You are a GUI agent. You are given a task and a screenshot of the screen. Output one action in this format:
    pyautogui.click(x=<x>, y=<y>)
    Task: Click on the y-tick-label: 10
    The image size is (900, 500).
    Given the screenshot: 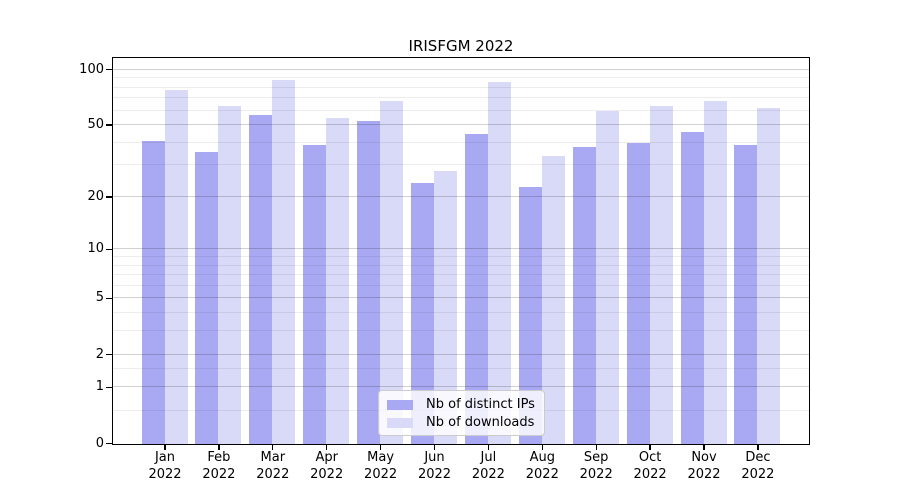 What is the action you would take?
    pyautogui.click(x=95, y=249)
    